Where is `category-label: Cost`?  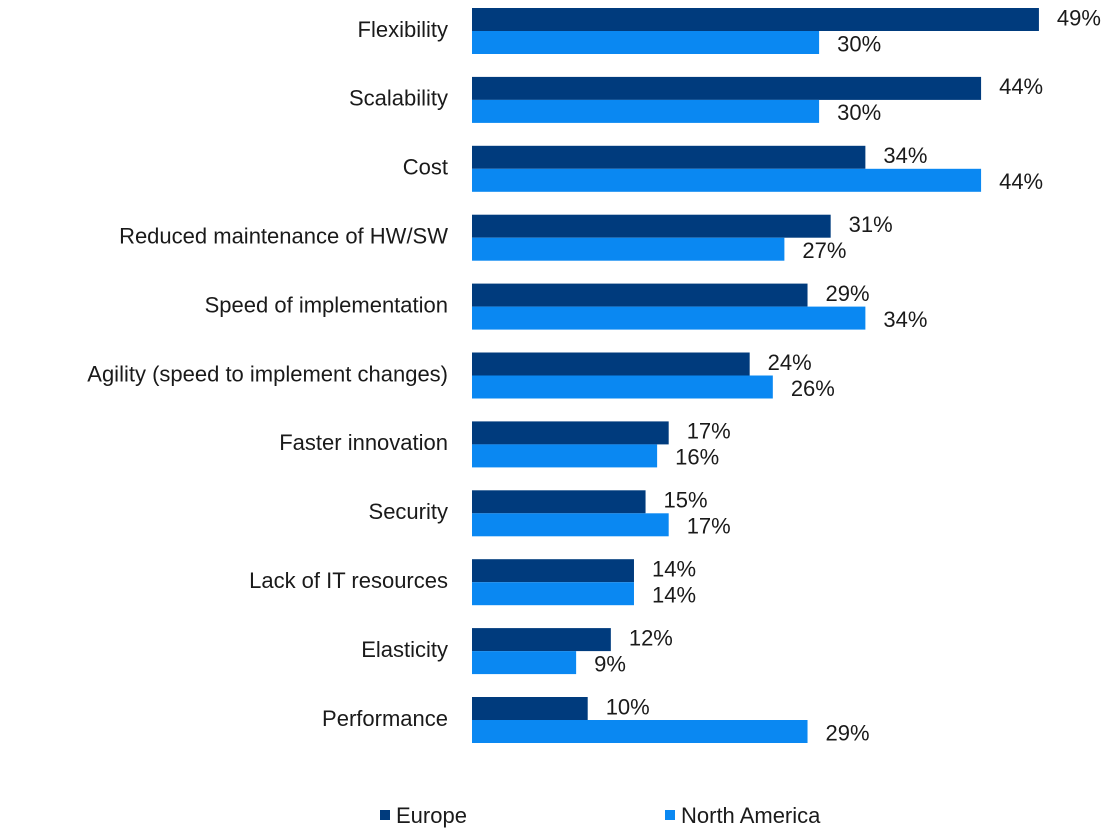 category-label: Cost is located at coordinates (425, 167).